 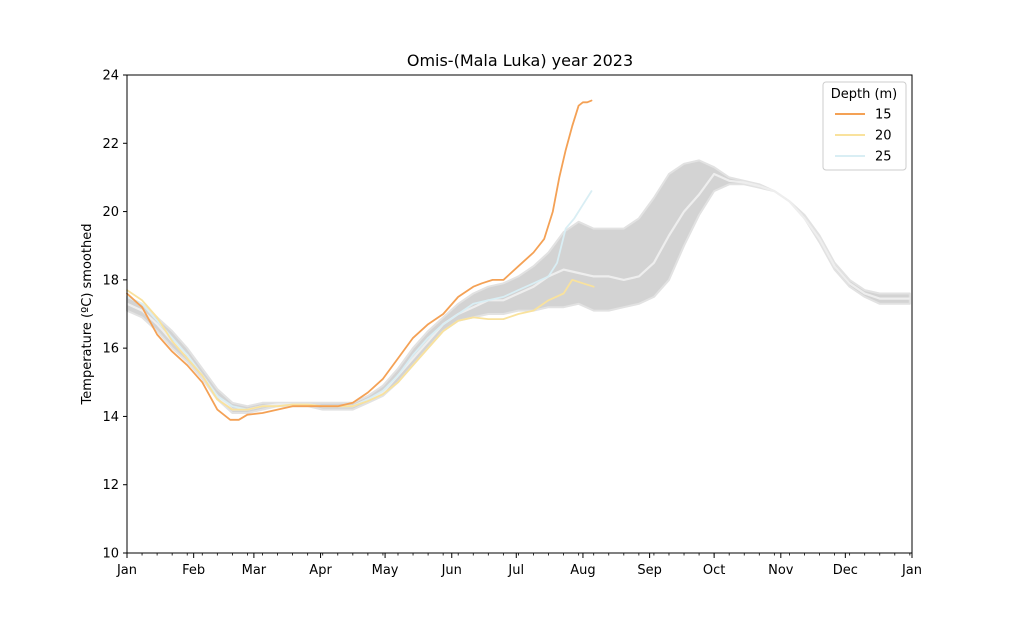 What do you see at coordinates (864, 94) in the screenshot?
I see `legend-title: Depth (m)` at bounding box center [864, 94].